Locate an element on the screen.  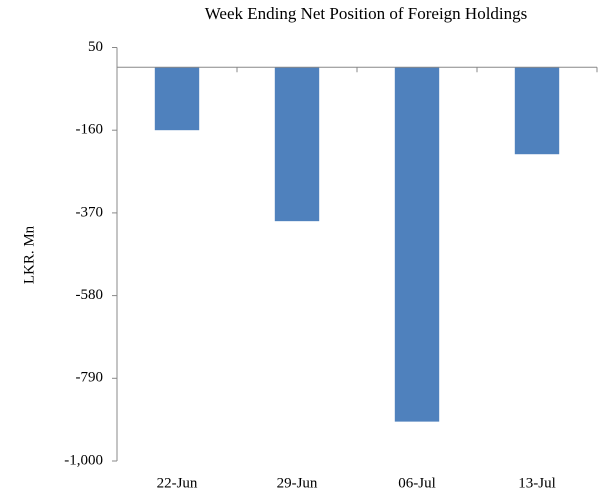
x-tick-label: 22-Jun is located at coordinates (177, 483).